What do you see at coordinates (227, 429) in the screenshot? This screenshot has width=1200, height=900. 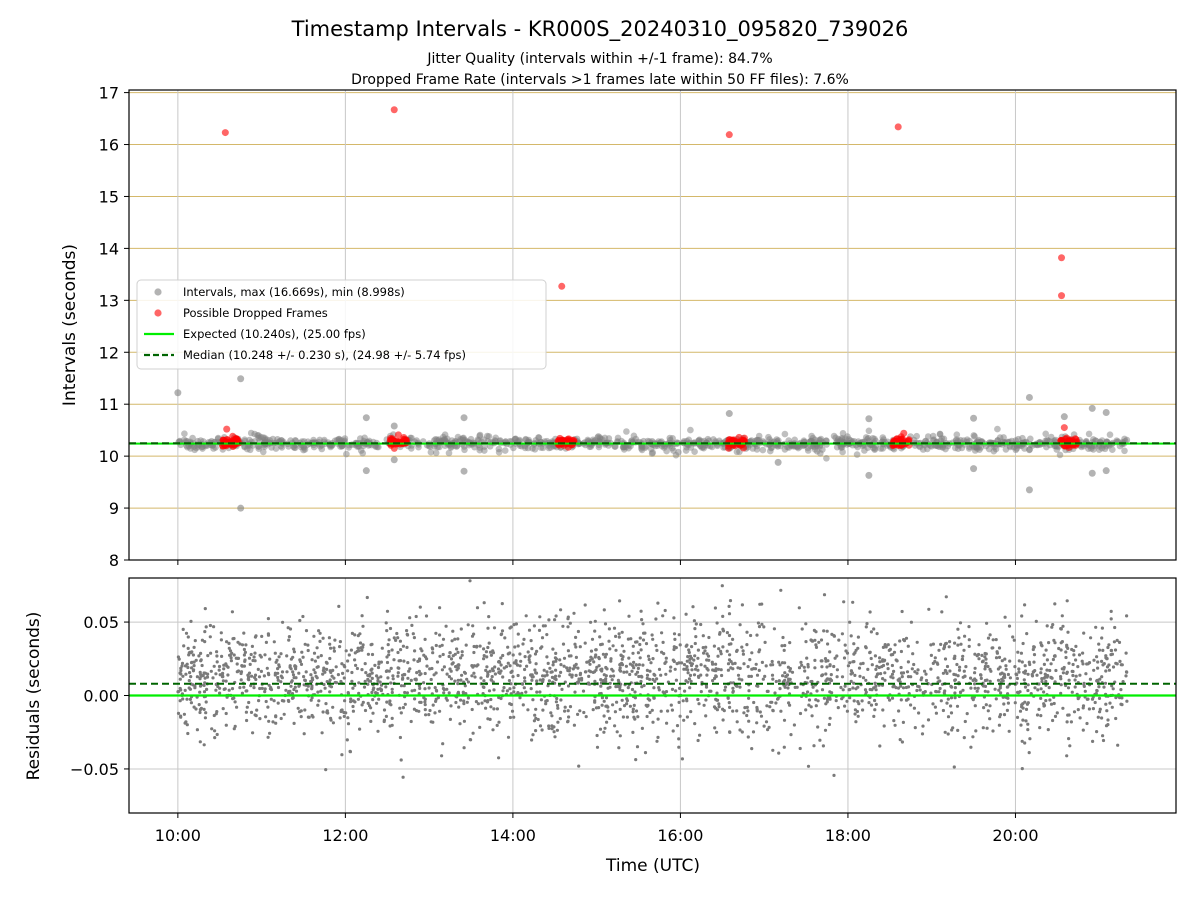 I see `dropped-frame-outlier` at bounding box center [227, 429].